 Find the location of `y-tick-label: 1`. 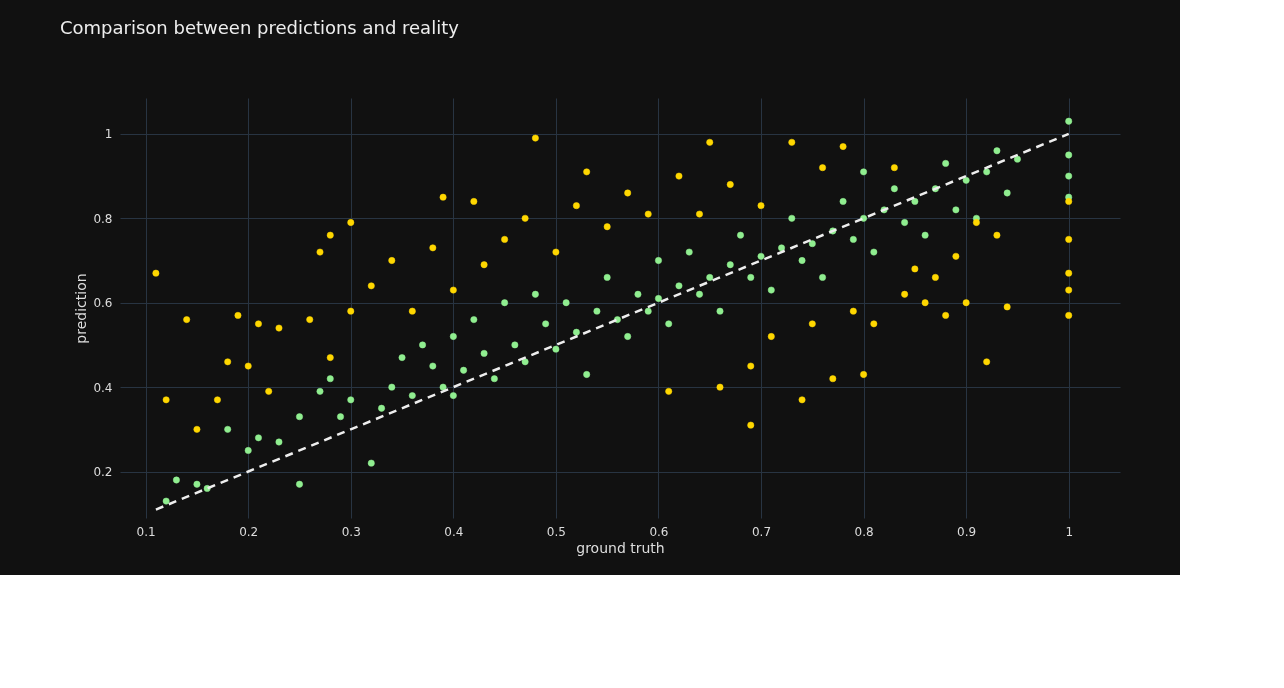

y-tick-label: 1 is located at coordinates (108, 134).